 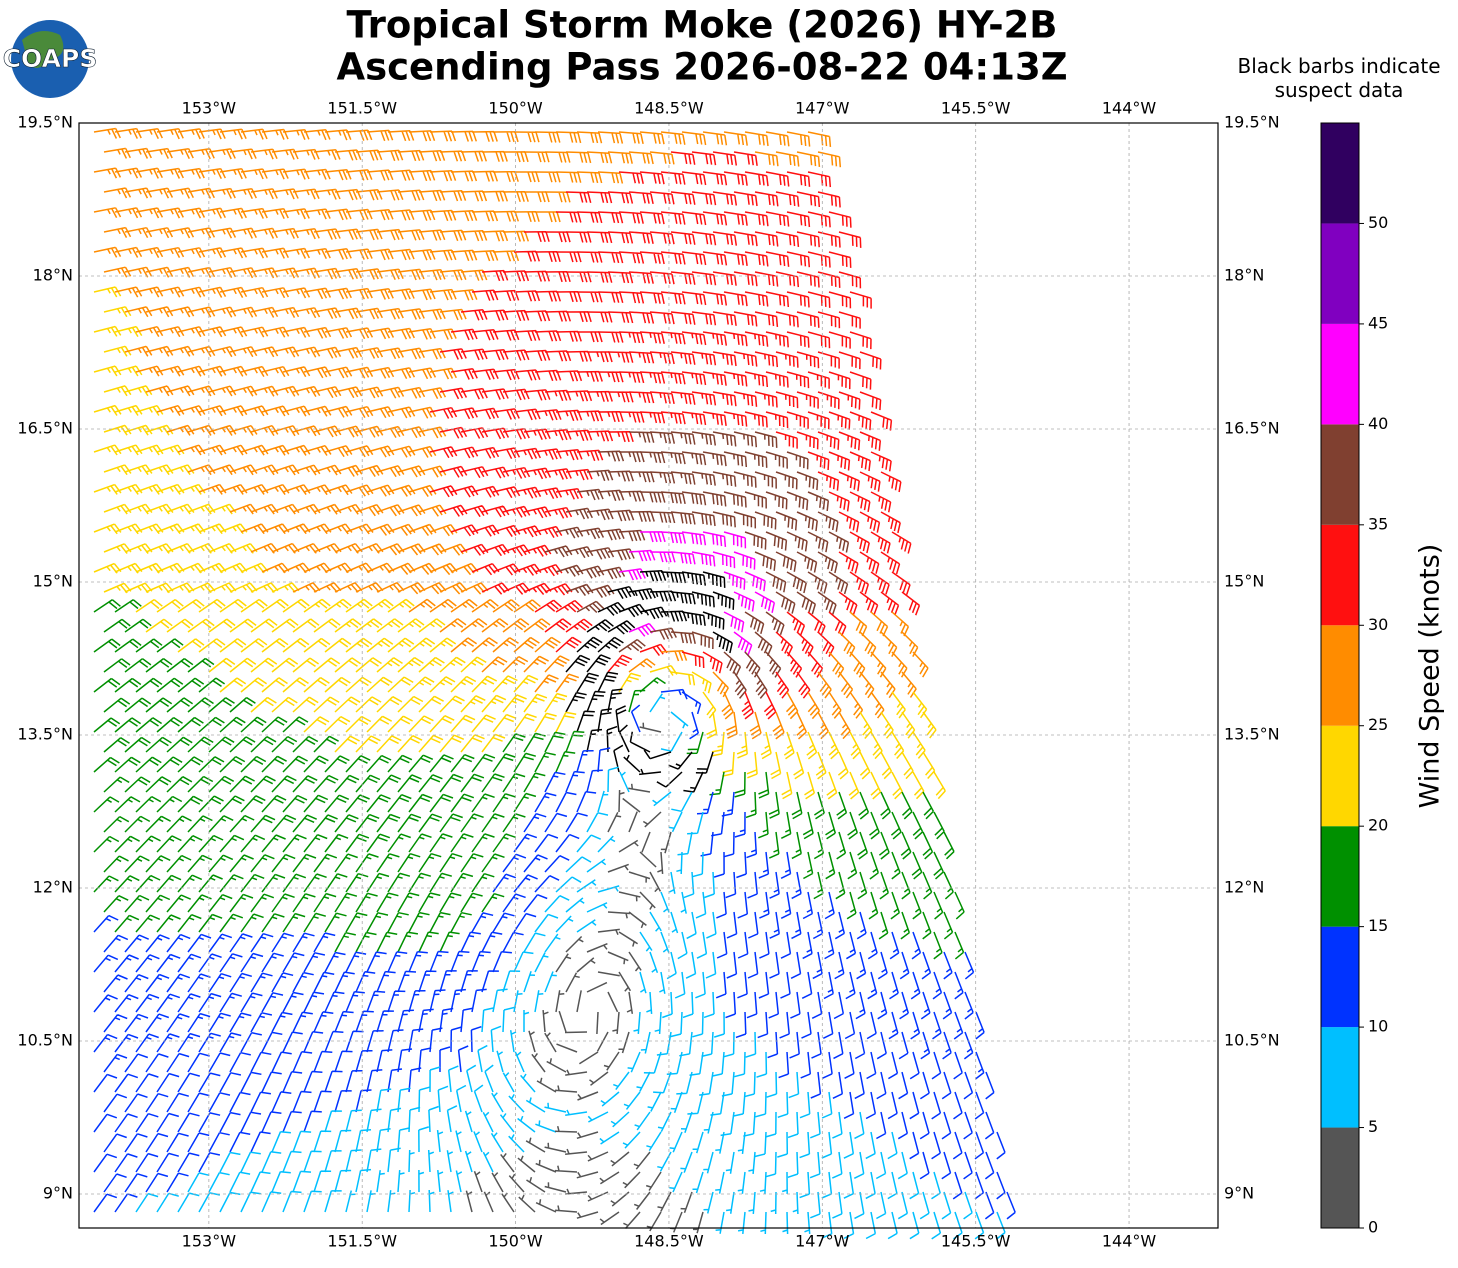 I want to click on y-tick-label: 12°N, so click(x=1244, y=887).